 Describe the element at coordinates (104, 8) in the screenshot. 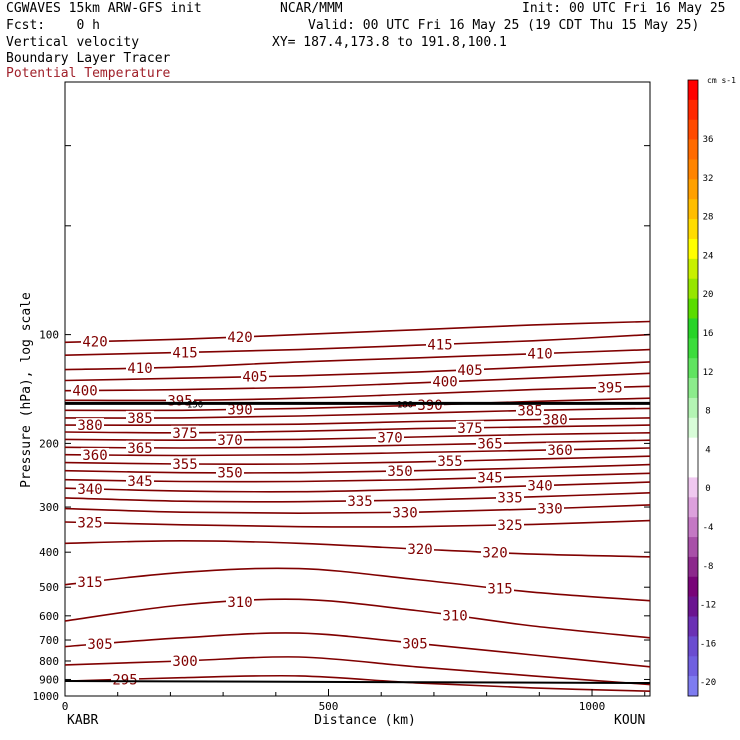

I see `model-title: CGWAVES 15km ARW-GFS init` at that location.